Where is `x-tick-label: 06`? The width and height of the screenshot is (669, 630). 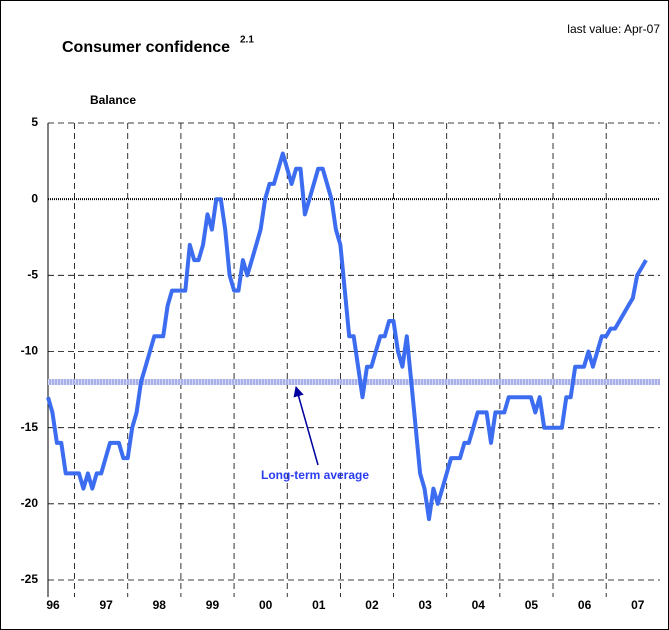 x-tick-label: 06 is located at coordinates (585, 605).